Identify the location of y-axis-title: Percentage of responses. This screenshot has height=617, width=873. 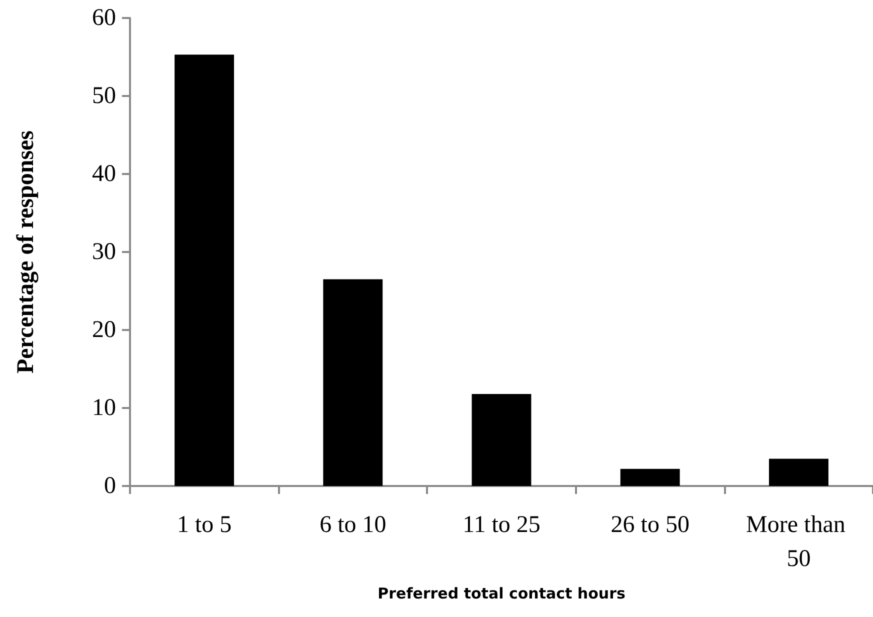
(26, 252).